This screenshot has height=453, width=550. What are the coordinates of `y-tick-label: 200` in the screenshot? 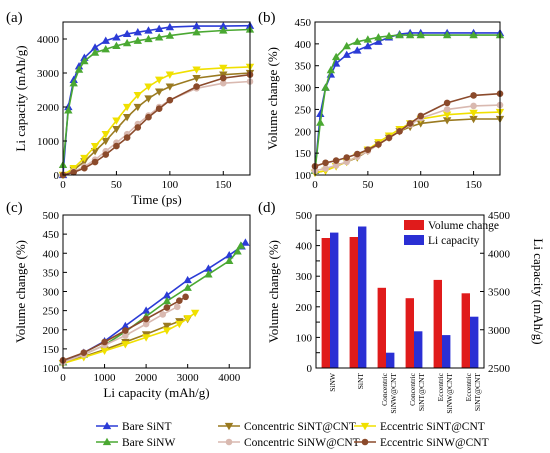 It's located at (304, 308).